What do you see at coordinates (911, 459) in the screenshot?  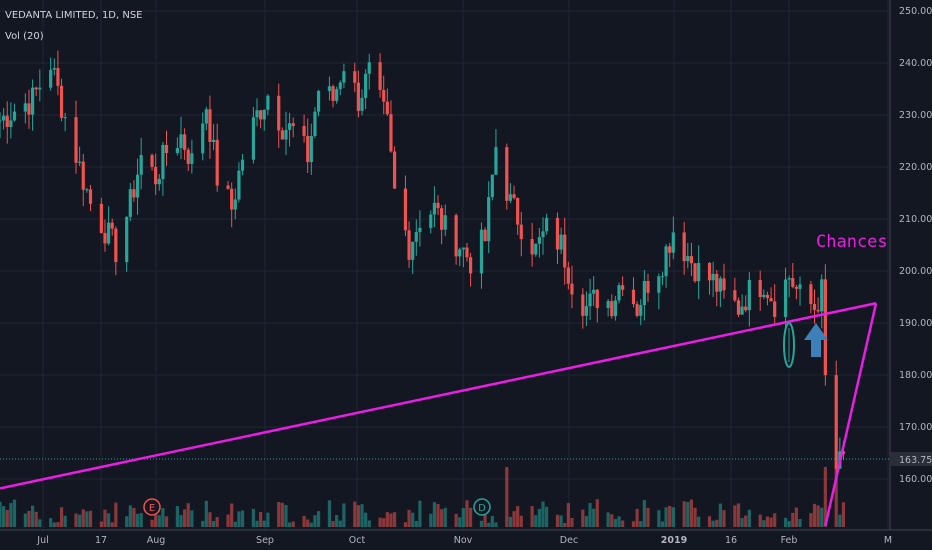 I see `last-price-tag: 163.75` at bounding box center [911, 459].